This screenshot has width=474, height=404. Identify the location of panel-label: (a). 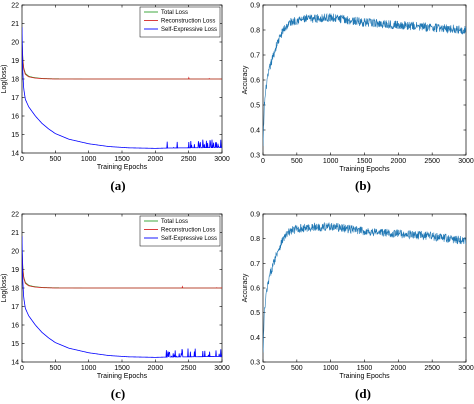
(117, 185).